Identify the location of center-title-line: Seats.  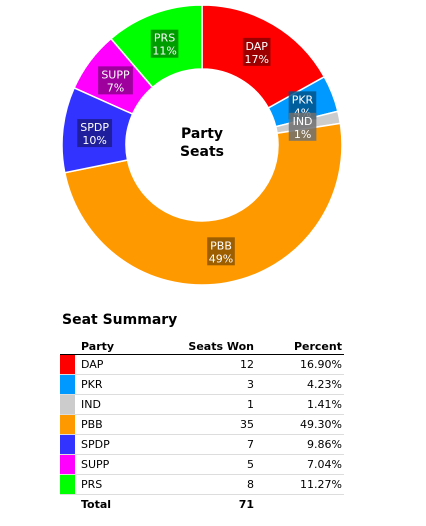
(202, 152).